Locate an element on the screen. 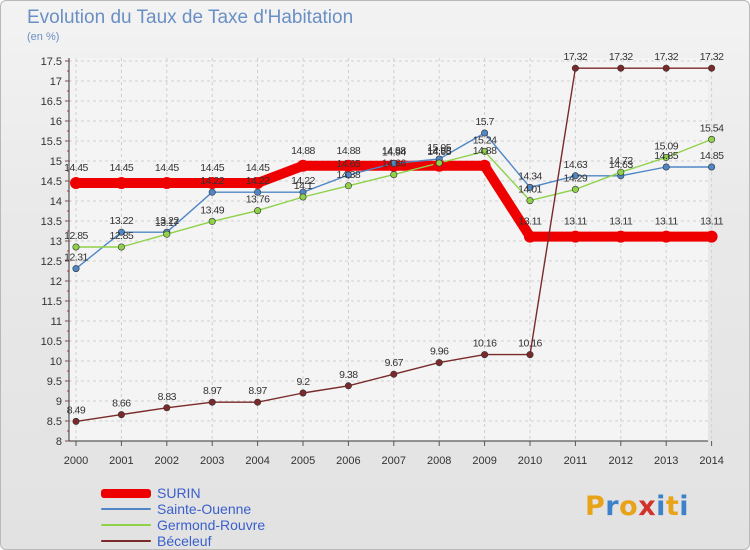 Image resolution: width=750 pixels, height=550 pixels. x-tick-label: 2011 is located at coordinates (576, 461).